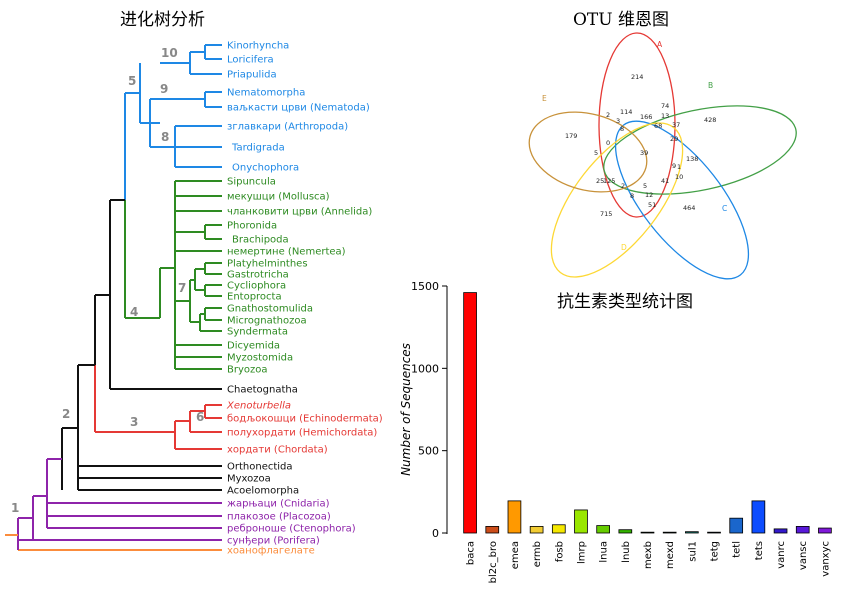 This screenshot has width=847, height=596. What do you see at coordinates (299, 212) in the screenshot?
I see `tree-tip-label: чланковити црви (Annelida)` at bounding box center [299, 212].